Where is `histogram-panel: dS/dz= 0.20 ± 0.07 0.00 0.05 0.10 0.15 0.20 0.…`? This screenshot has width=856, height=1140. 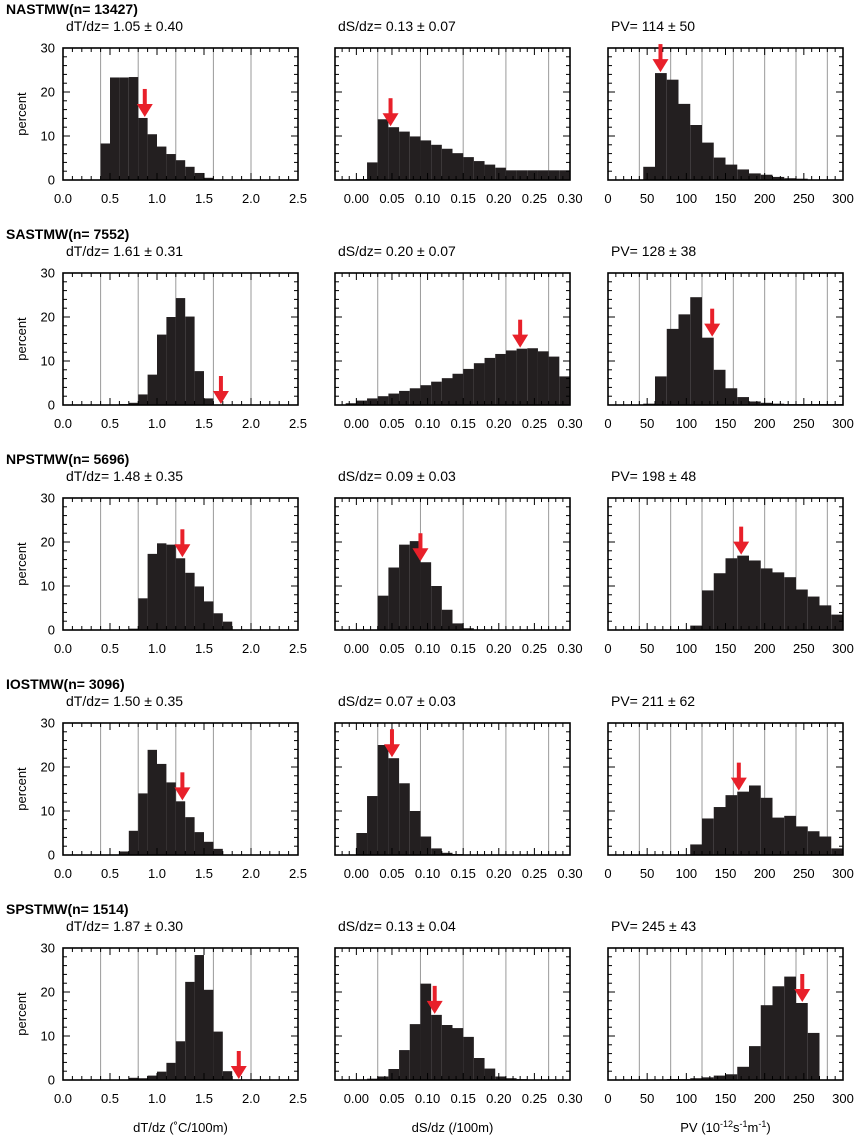
histogram-panel: dS/dz= 0.20 ± 0.07 0.00 0.05 0.10 0.15 0.20 0.… is located at coordinates (458, 337).